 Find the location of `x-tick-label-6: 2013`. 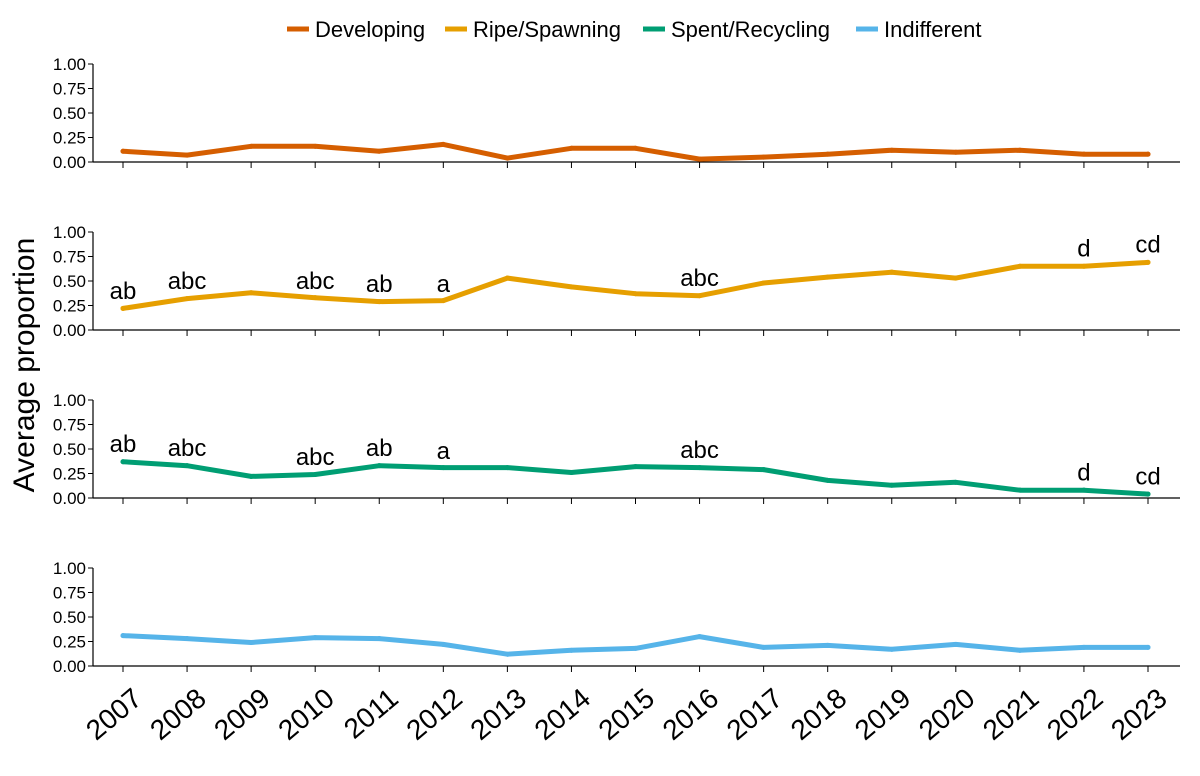

x-tick-label-6: 2013 is located at coordinates (498, 714).